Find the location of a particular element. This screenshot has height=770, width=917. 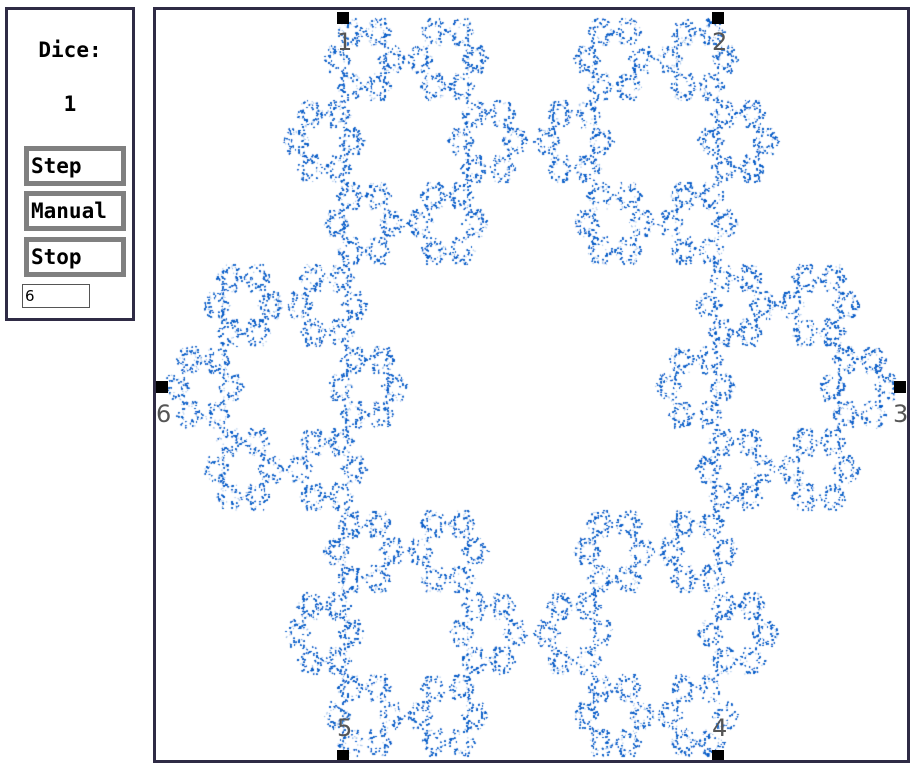

dice-value: 1 is located at coordinates (70, 104).